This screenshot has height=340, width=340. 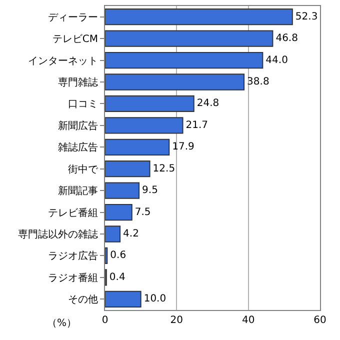 What do you see at coordinates (58, 234) in the screenshot?
I see `y-tick-label: 専門誌以外の雑誌` at bounding box center [58, 234].